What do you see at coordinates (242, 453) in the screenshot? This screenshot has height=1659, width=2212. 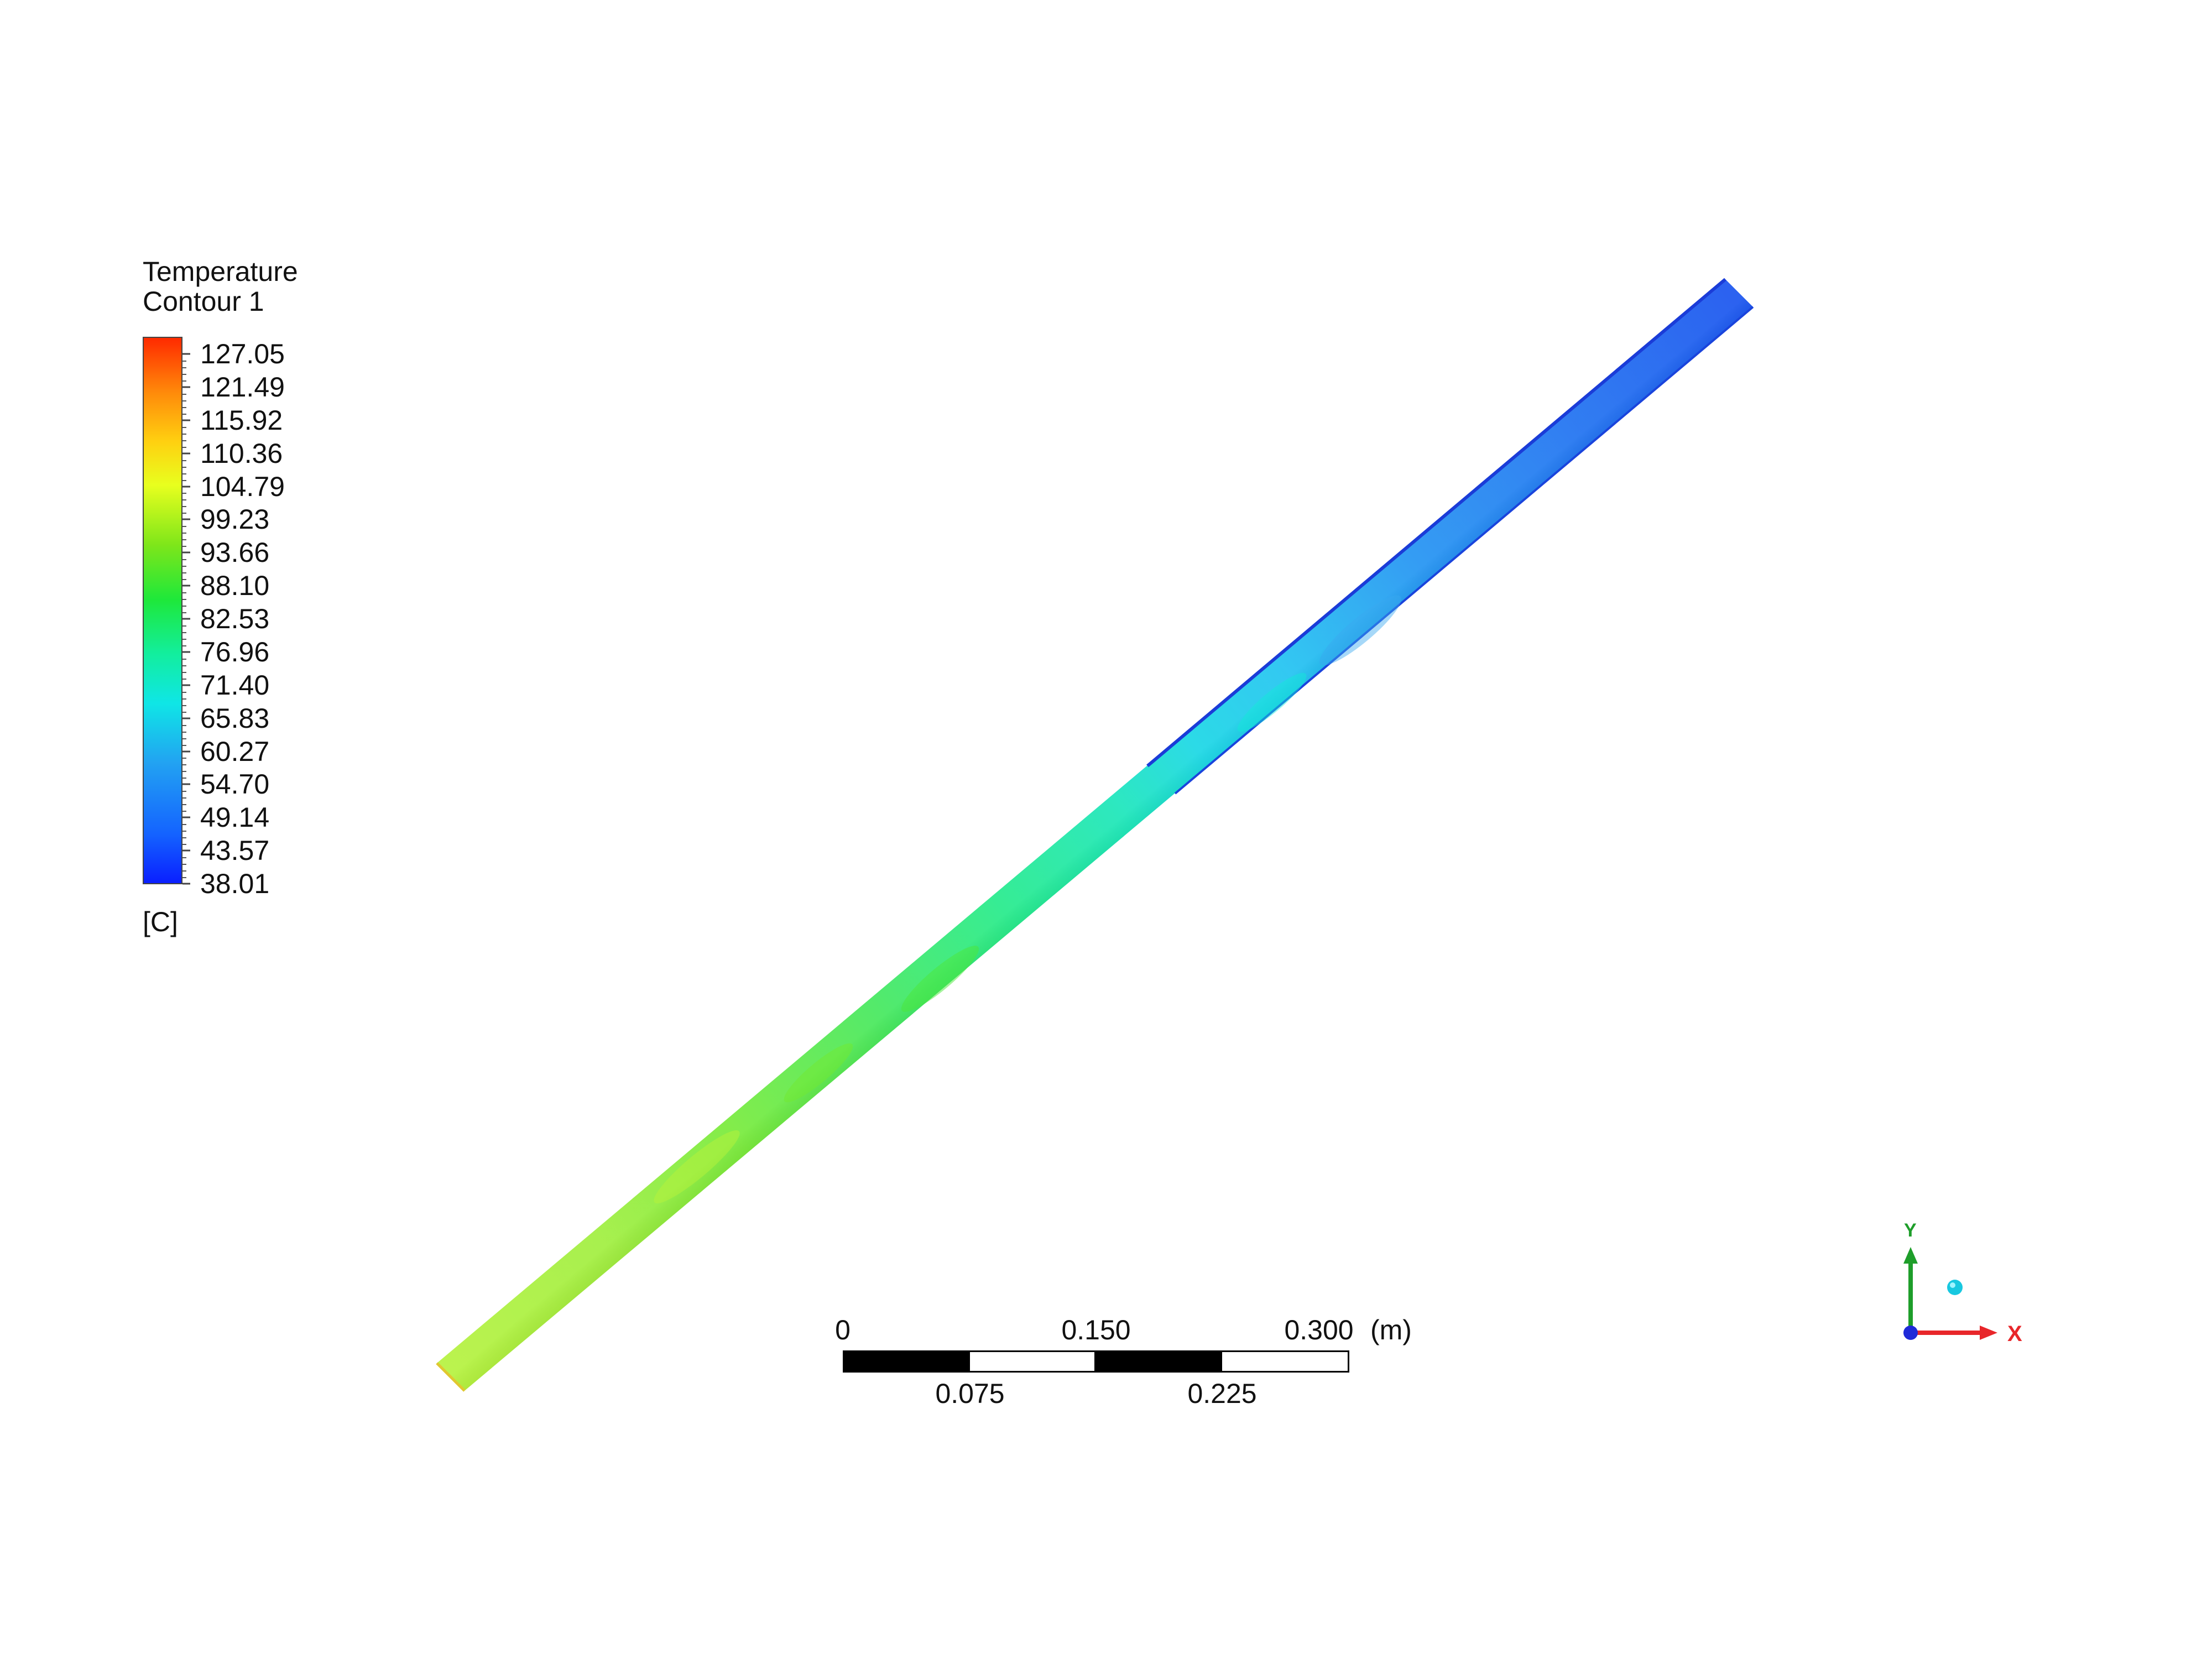 I see `legend-level-label: 110.36` at bounding box center [242, 453].